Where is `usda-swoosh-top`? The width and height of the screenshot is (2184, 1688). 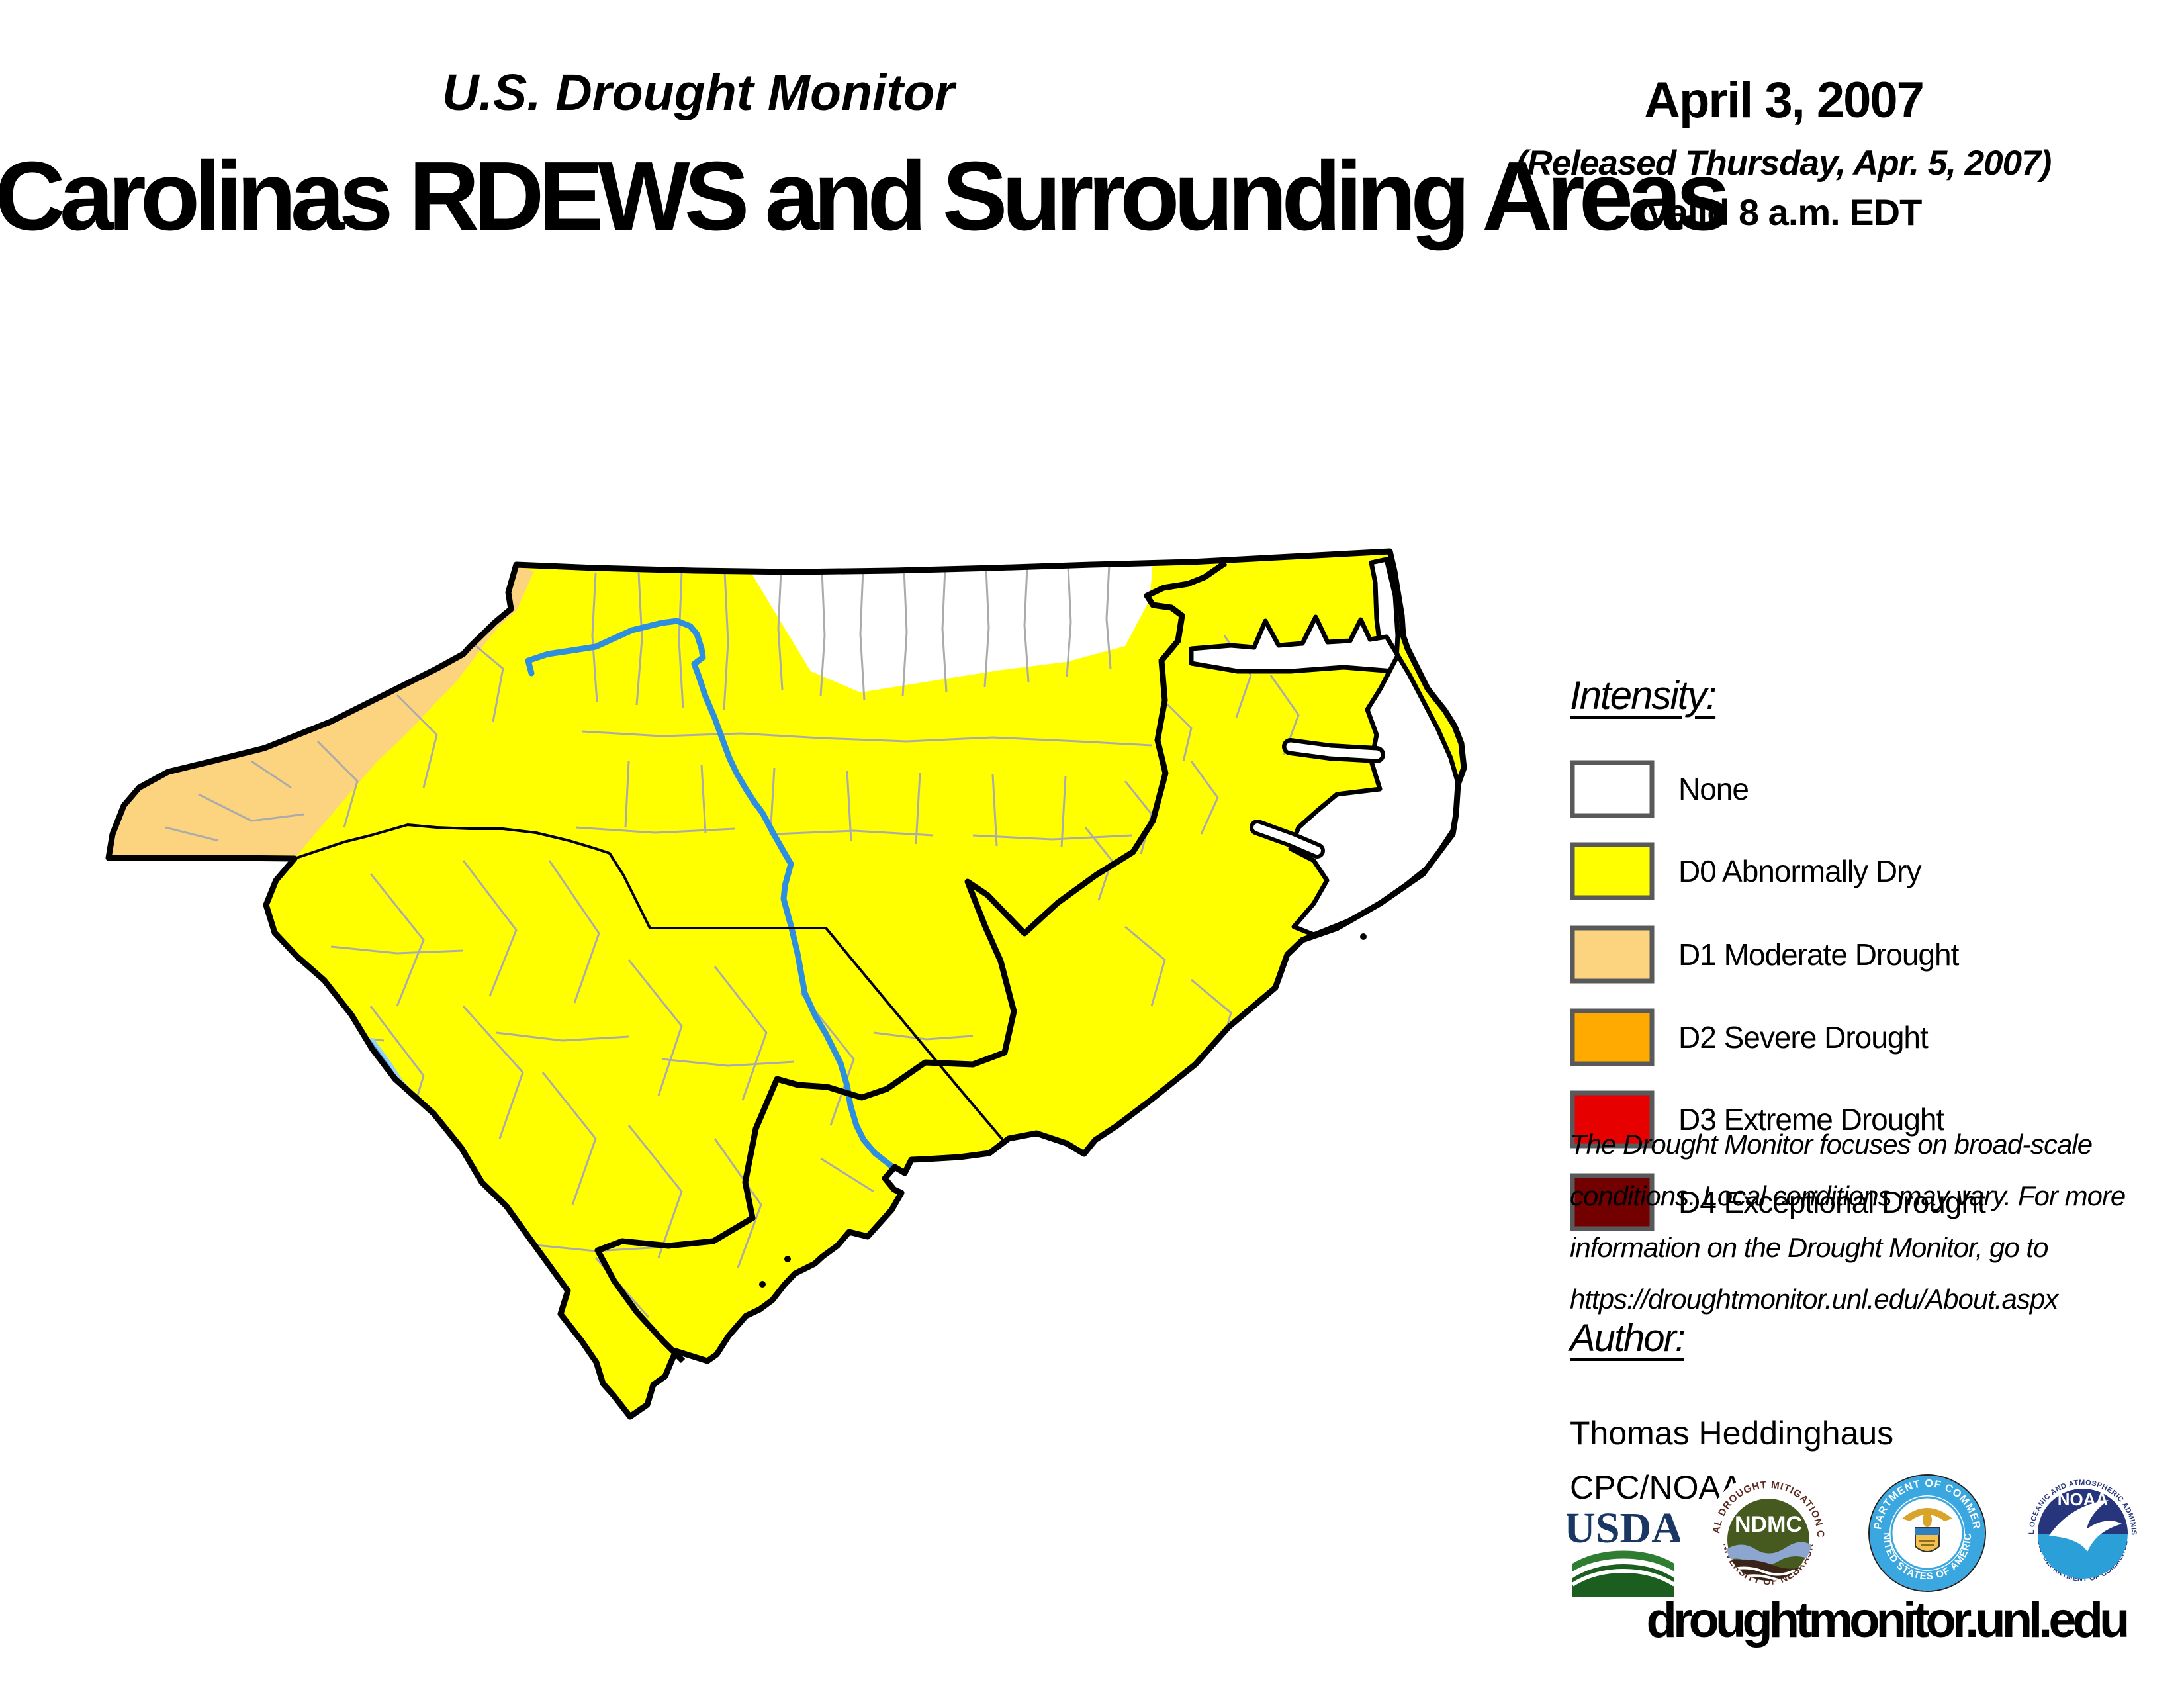 usda-swoosh-top is located at coordinates (1623, 1560).